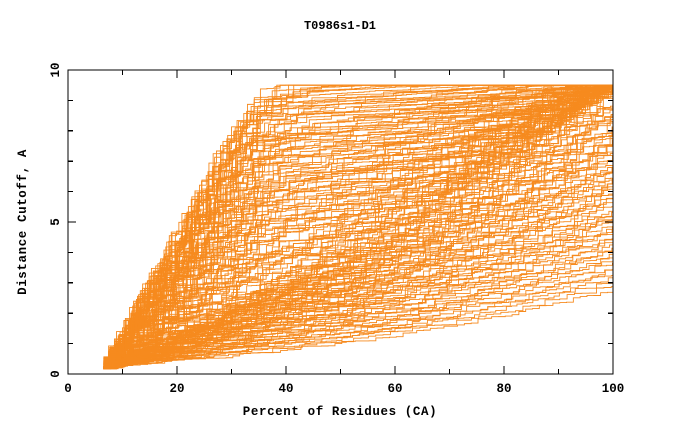 This screenshot has height=440, width=680. Describe the element at coordinates (68, 389) in the screenshot. I see `x-tick-label-0: 0` at that location.